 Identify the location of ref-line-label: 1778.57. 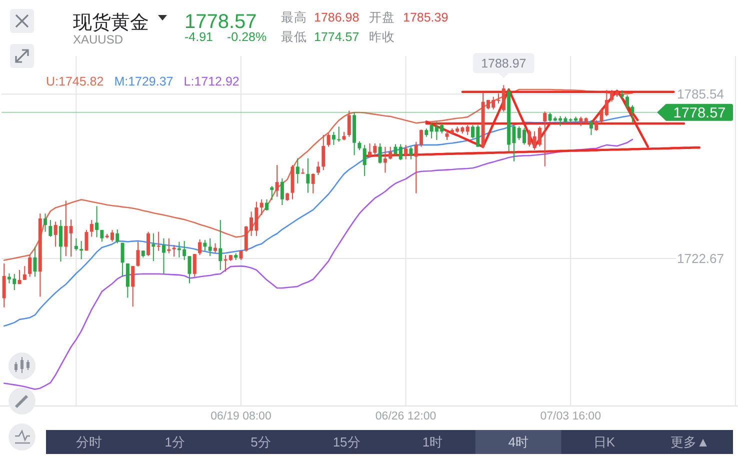
(699, 113).